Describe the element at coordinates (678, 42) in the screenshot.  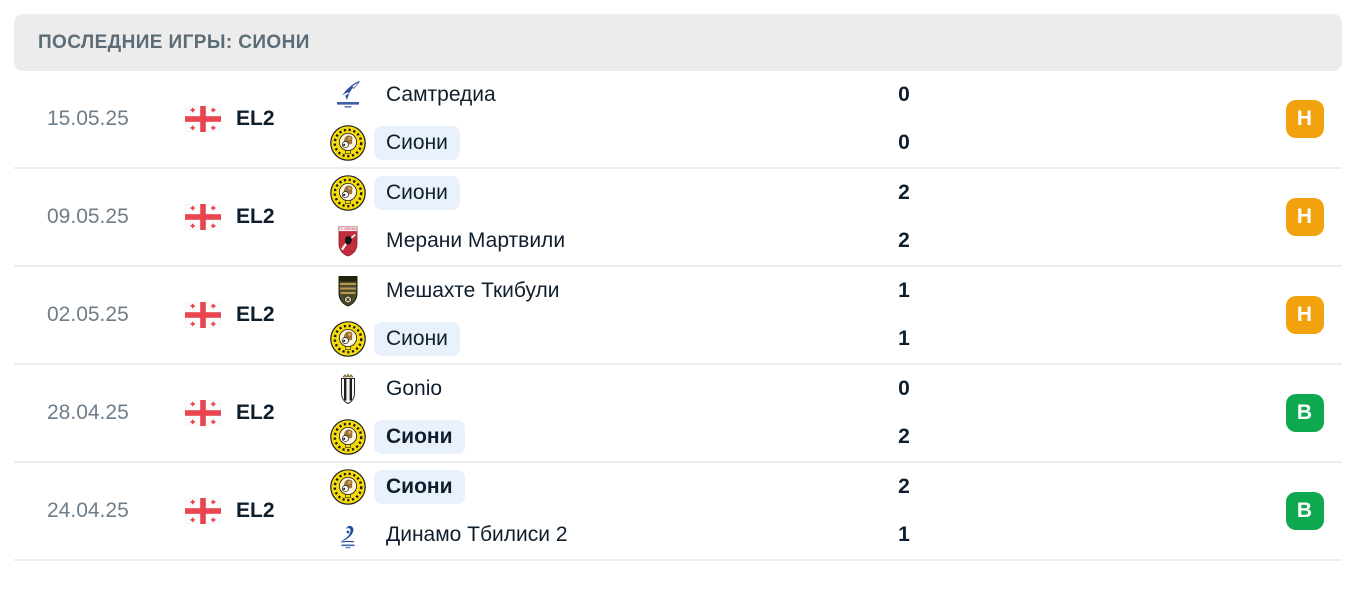
I see `section-header: ПОСЛЕДНИЕ ИГРЫ: СИОНИ` at that location.